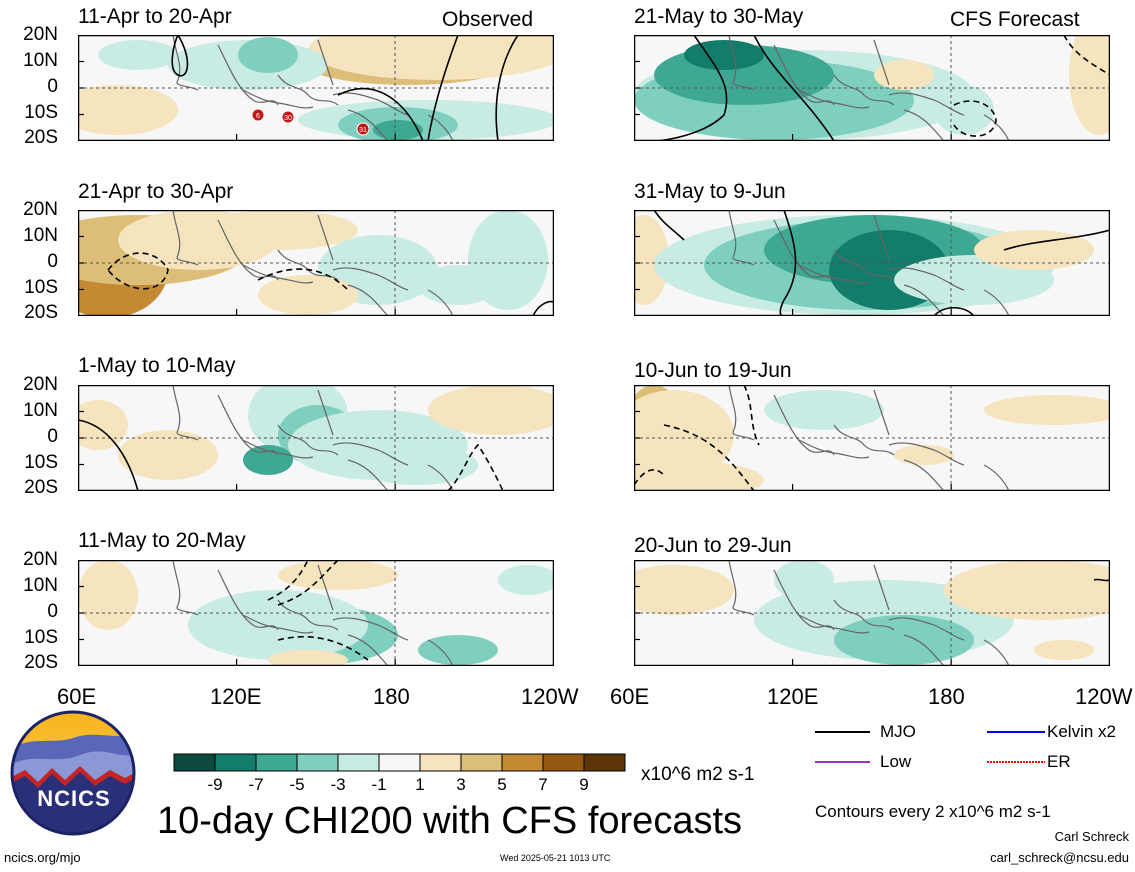 This screenshot has width=1135, height=872. I want to click on colorbar-units: x10^6 m2 s-1, so click(698, 774).